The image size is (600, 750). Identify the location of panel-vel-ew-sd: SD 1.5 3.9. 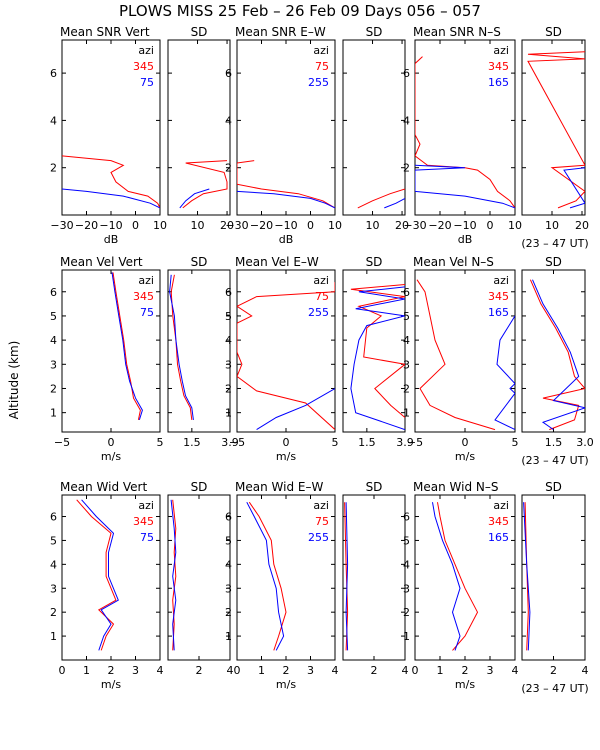
(378, 352).